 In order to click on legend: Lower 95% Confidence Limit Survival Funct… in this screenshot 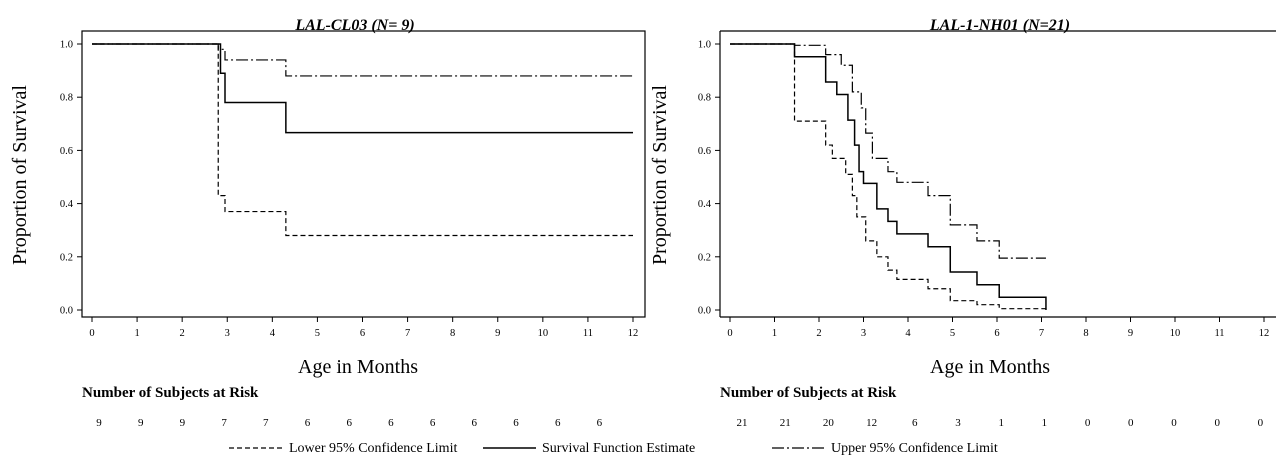, I will do `click(613, 448)`.